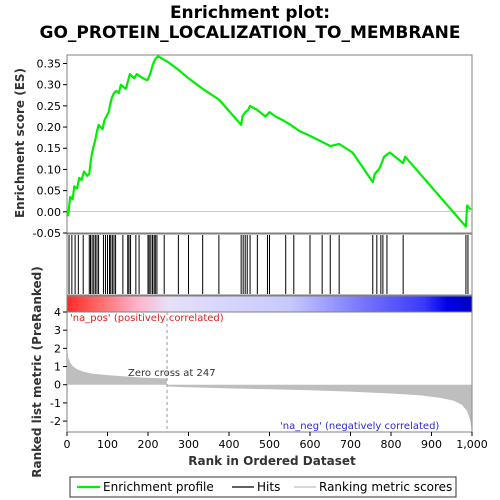 The width and height of the screenshot is (500, 500). I want to click on metric-y-tick-label: 3, so click(57, 330).